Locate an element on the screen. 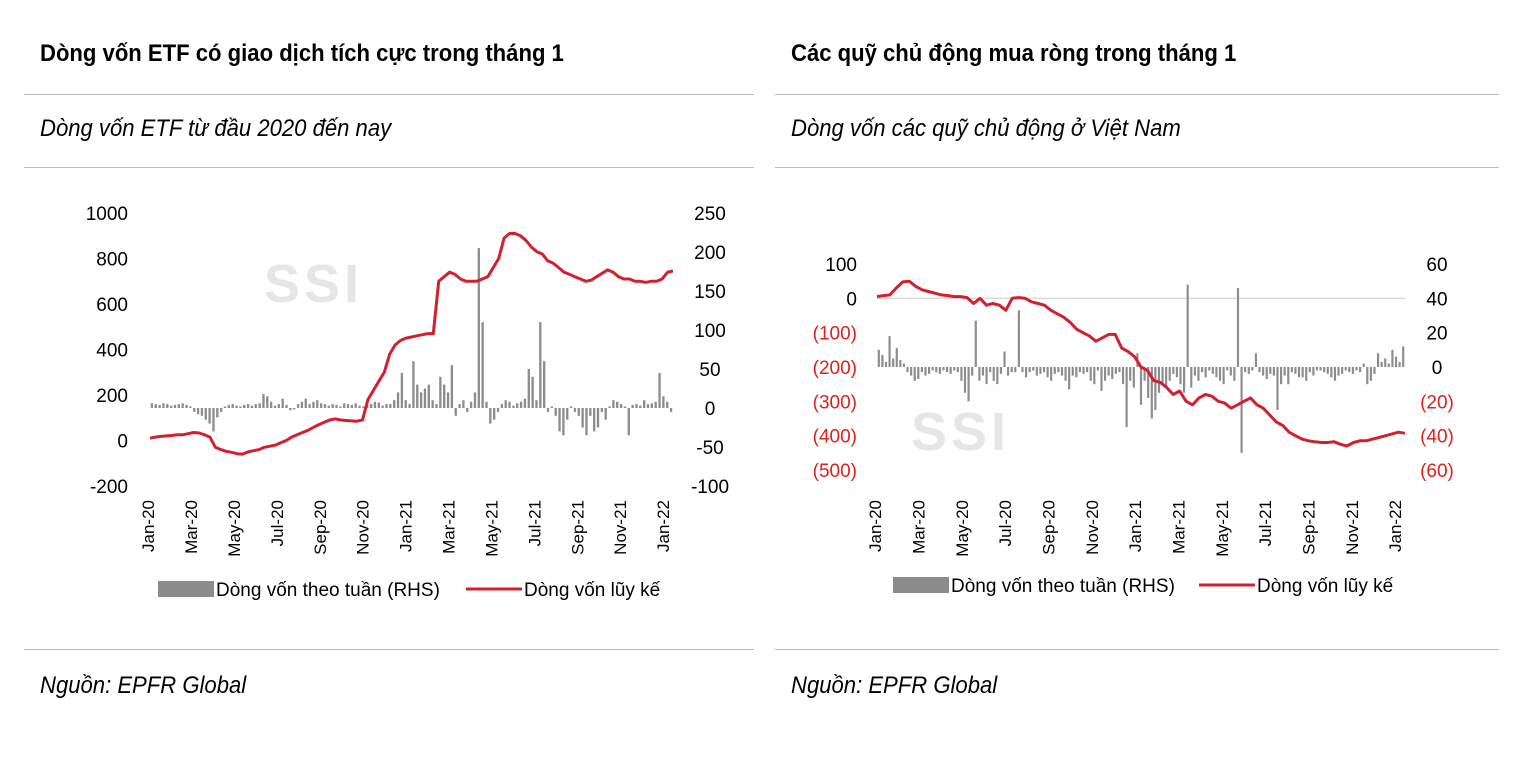 The height and width of the screenshot is (768, 1522). left-axis-tick-label: (500) is located at coordinates (835, 471).